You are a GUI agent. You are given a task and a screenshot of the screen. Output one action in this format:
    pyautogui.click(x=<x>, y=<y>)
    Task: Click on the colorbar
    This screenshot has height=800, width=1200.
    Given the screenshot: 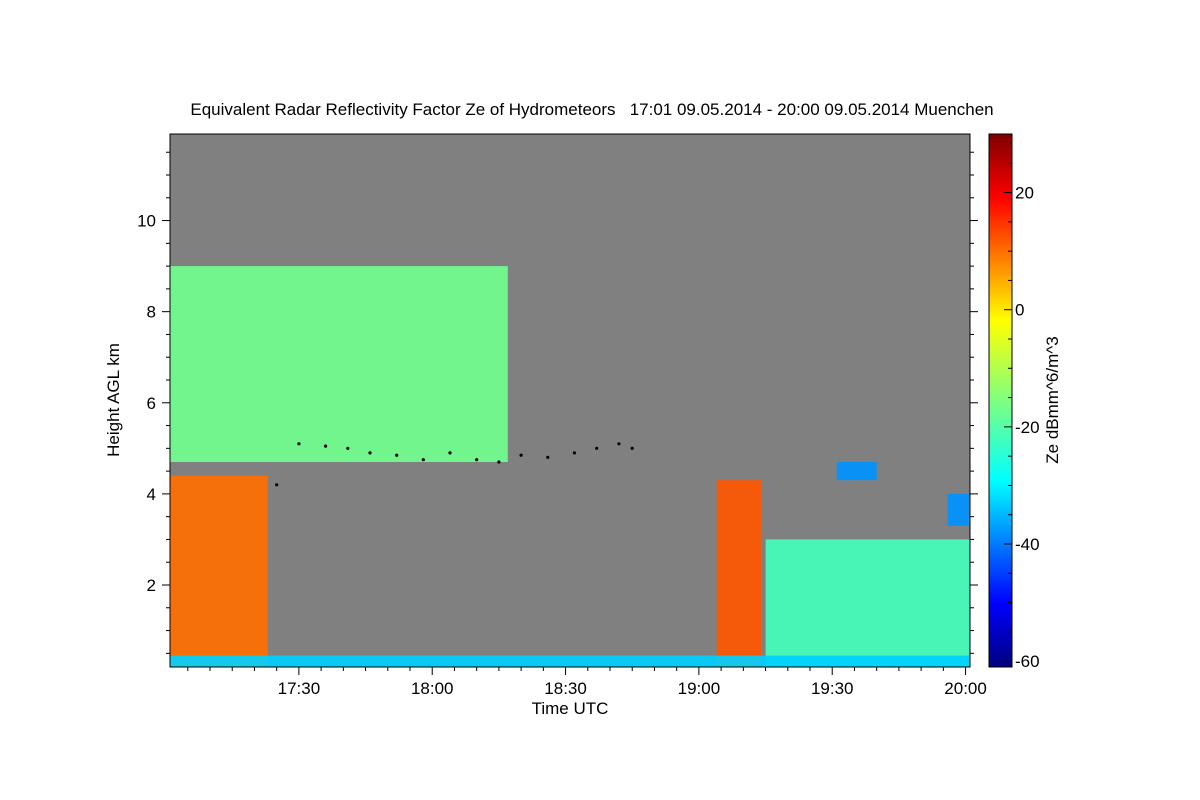 What is the action you would take?
    pyautogui.click(x=1000, y=400)
    